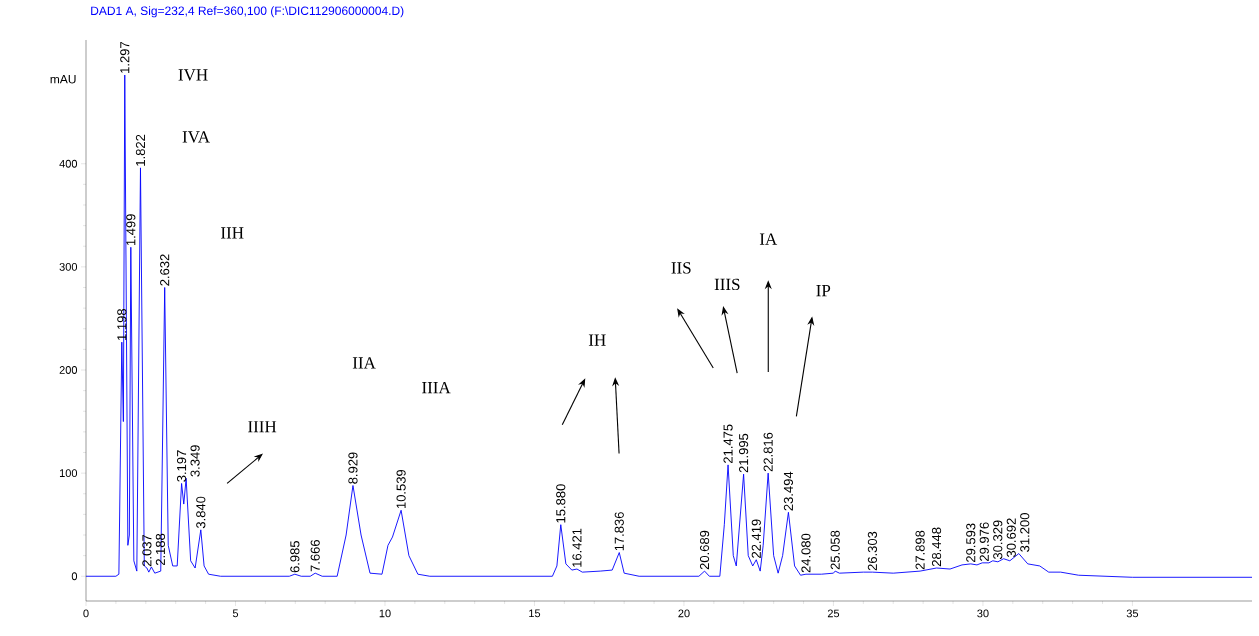 The width and height of the screenshot is (1259, 636). I want to click on annotation: IVA, so click(196, 137).